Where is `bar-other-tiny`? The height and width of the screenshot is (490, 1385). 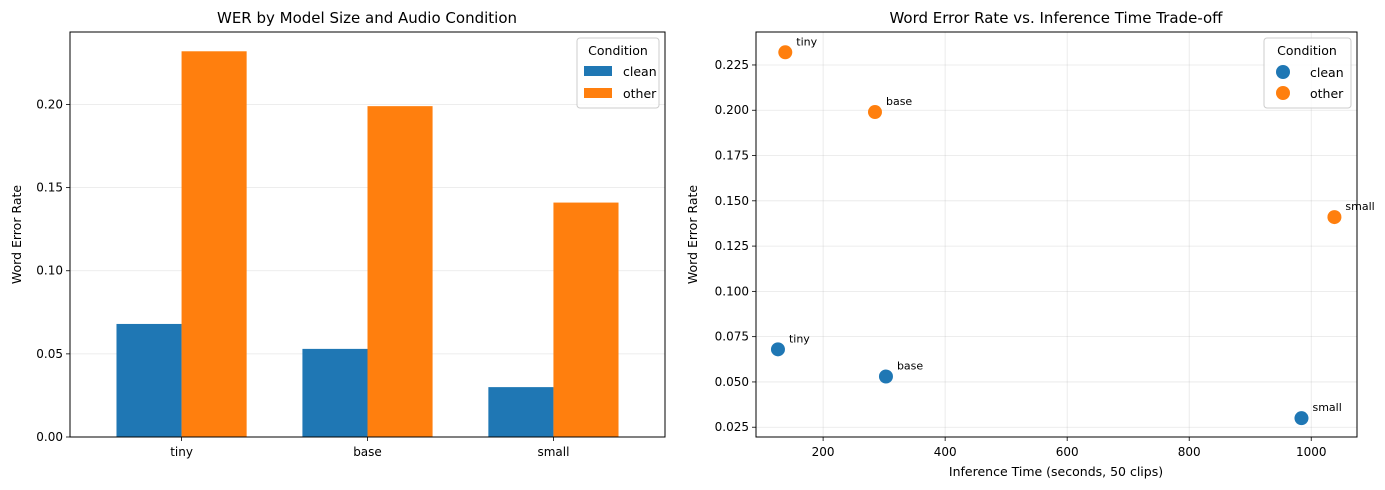
bar-other-tiny is located at coordinates (214, 244).